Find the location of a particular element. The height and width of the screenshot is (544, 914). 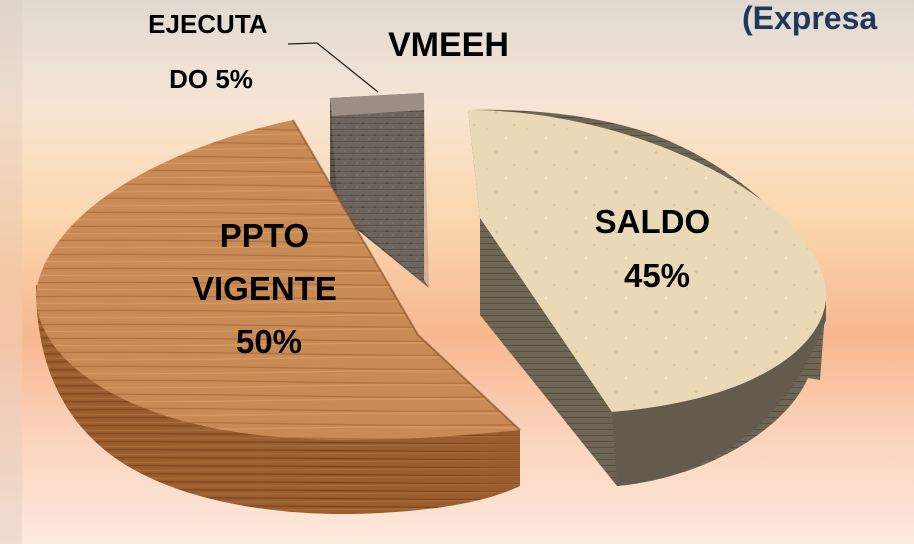

label-saldo-line-2: 45% is located at coordinates (657, 275).